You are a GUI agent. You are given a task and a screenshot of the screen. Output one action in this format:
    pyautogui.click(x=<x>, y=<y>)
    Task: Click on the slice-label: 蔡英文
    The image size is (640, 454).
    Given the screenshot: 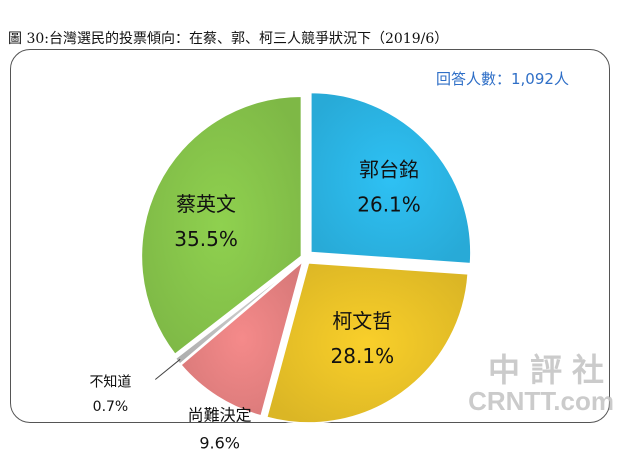 What is the action you would take?
    pyautogui.click(x=206, y=204)
    